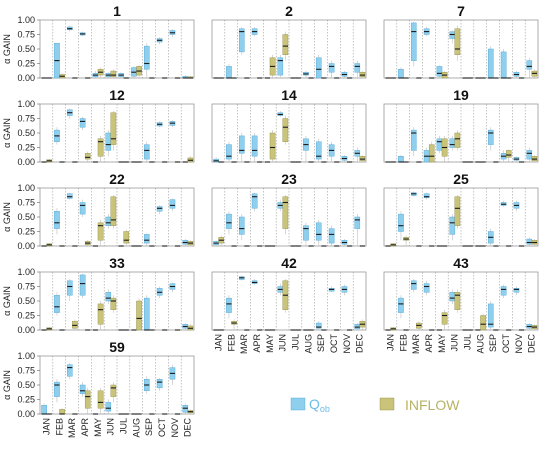 This screenshot has width=550, height=460. I want to click on x-tick-label: SEP, so click(321, 343).